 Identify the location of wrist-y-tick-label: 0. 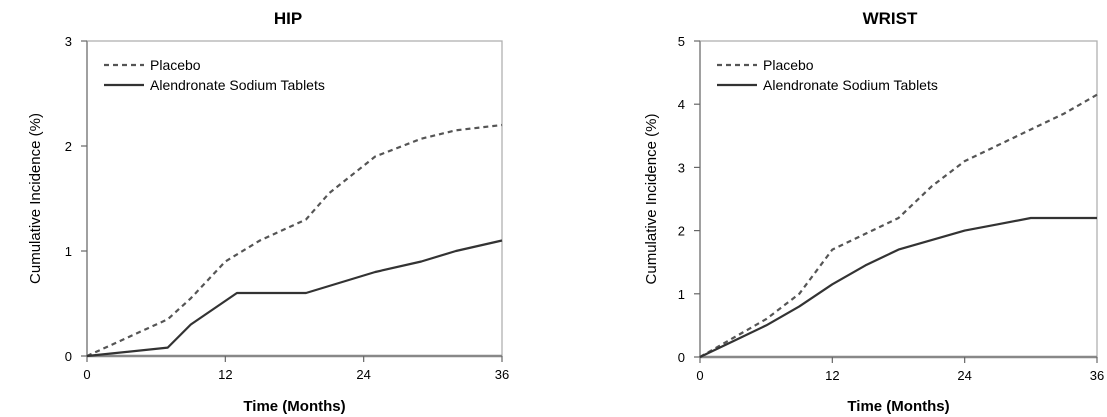
(681, 357).